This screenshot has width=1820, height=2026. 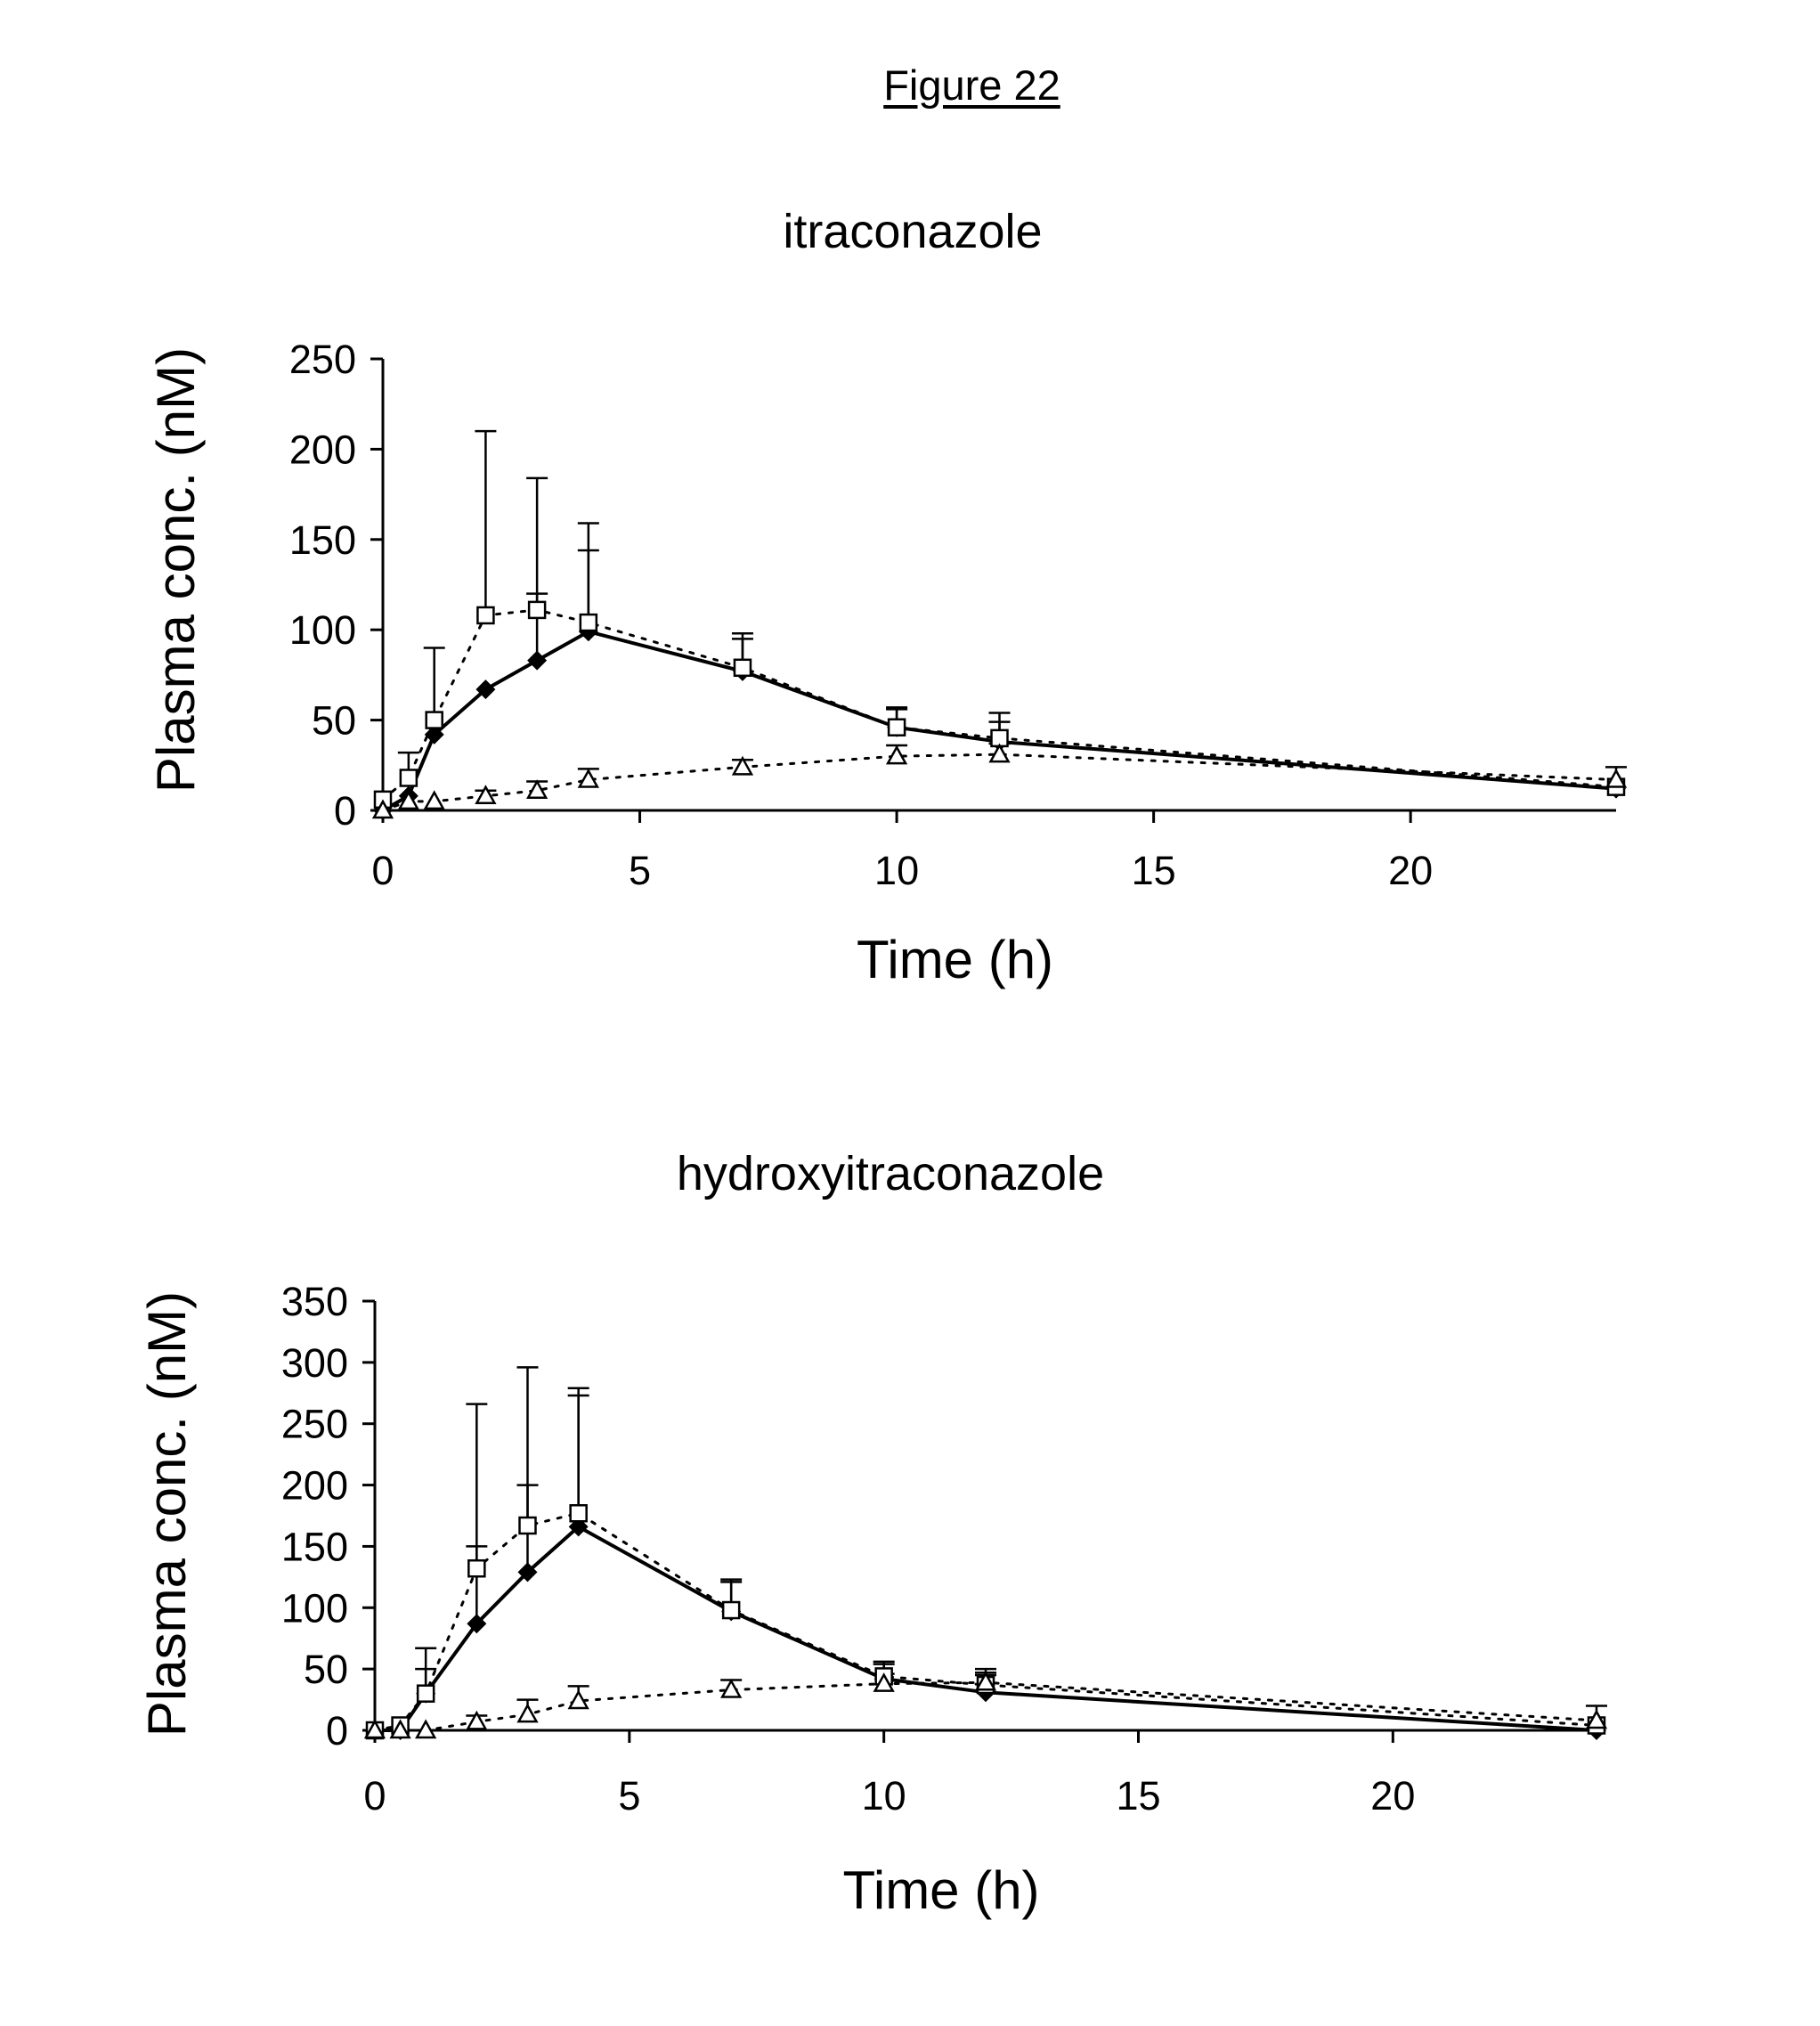 What do you see at coordinates (913, 231) in the screenshot?
I see `chart-title: itraconazole` at bounding box center [913, 231].